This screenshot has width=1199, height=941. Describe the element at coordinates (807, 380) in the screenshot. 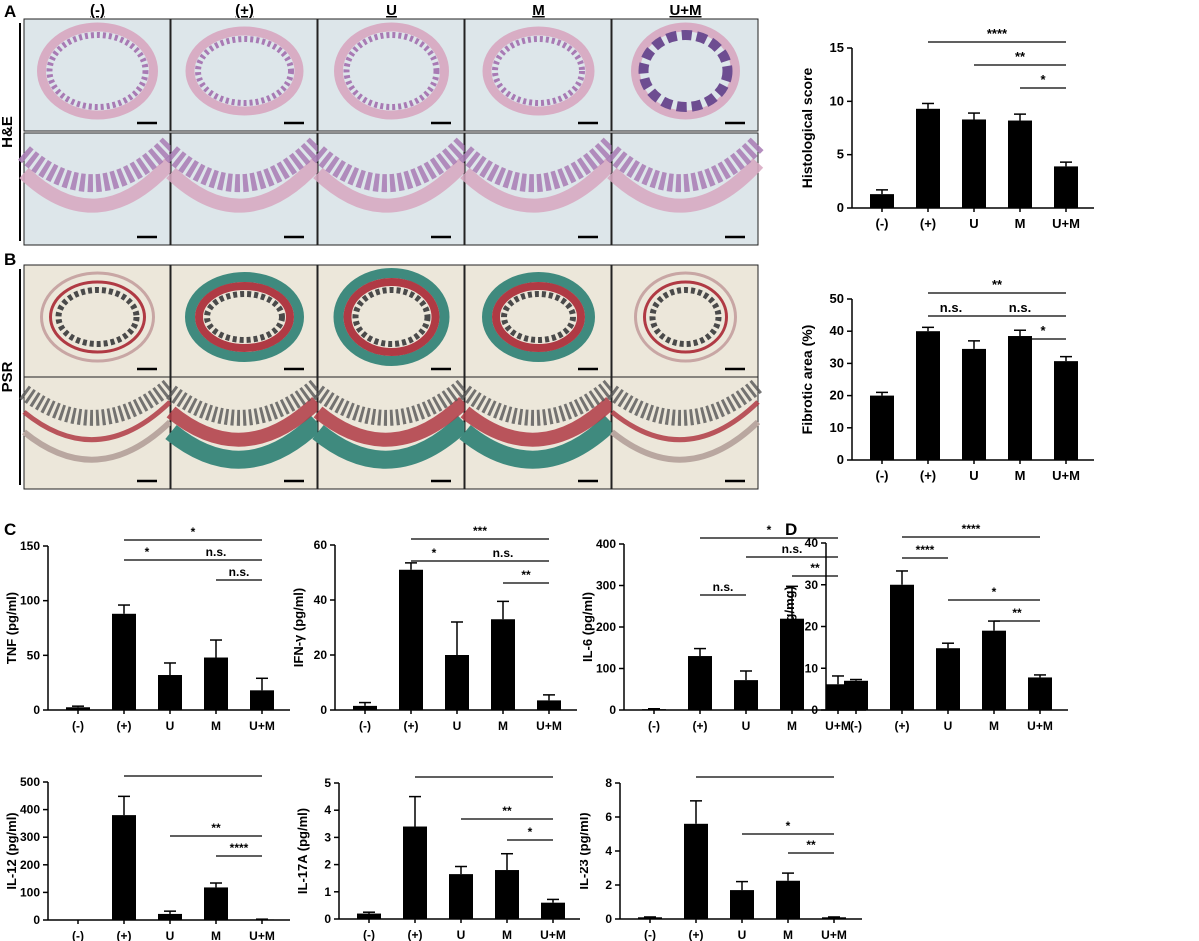

I see `y-axis-label: Fibrotic area (%)` at that location.